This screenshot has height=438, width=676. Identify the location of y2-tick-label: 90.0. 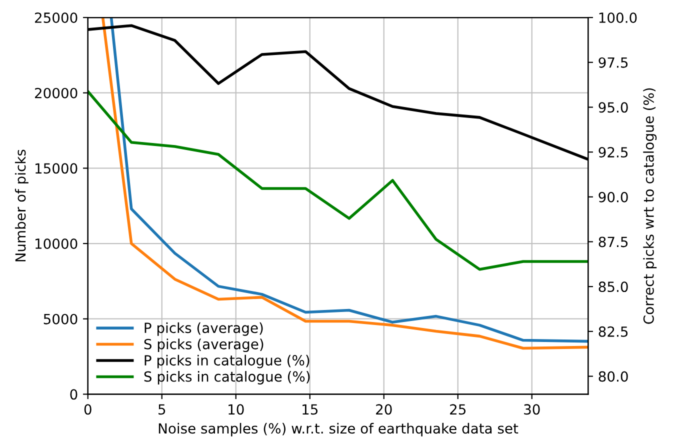
(613, 197).